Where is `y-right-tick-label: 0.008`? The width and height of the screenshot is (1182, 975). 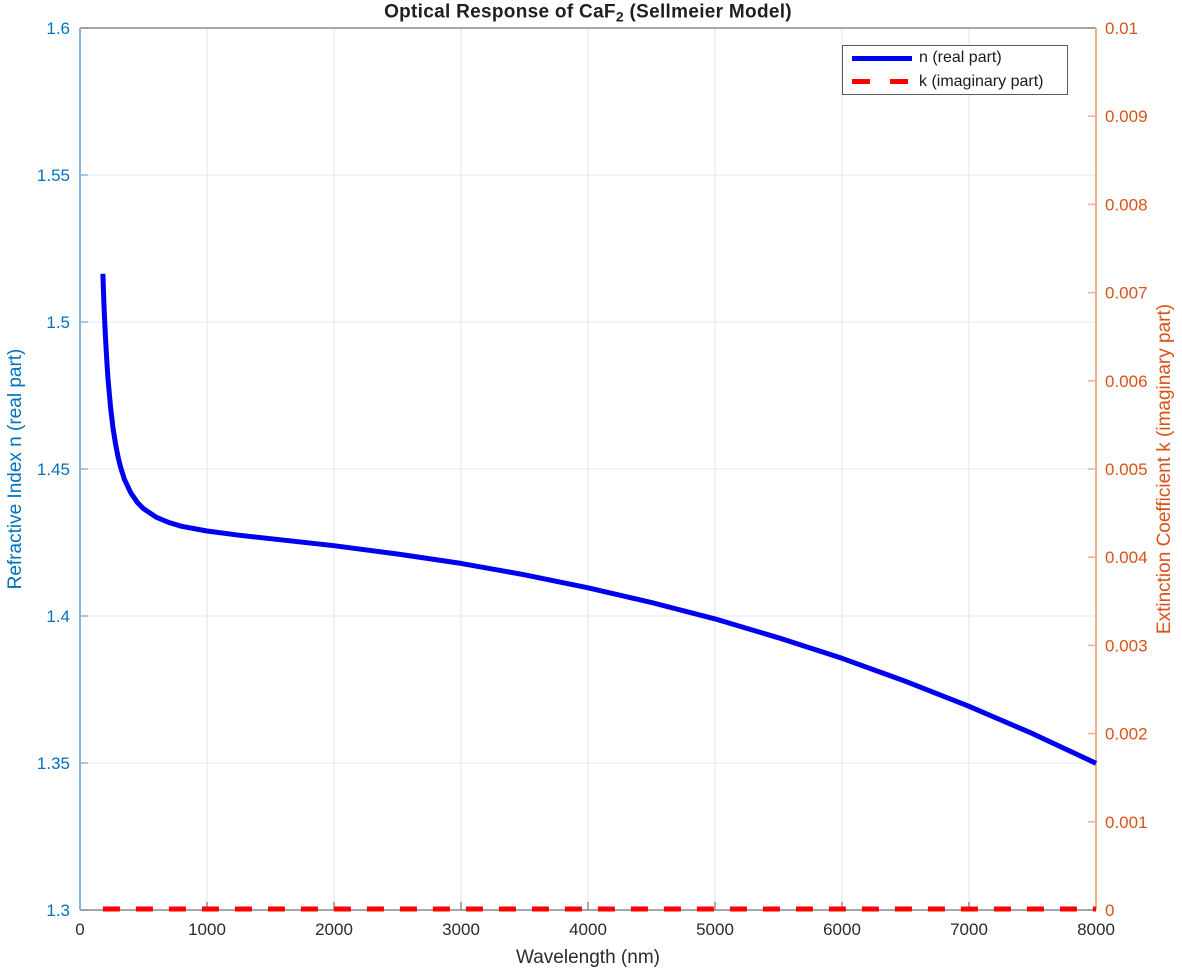 y-right-tick-label: 0.008 is located at coordinates (1126, 204).